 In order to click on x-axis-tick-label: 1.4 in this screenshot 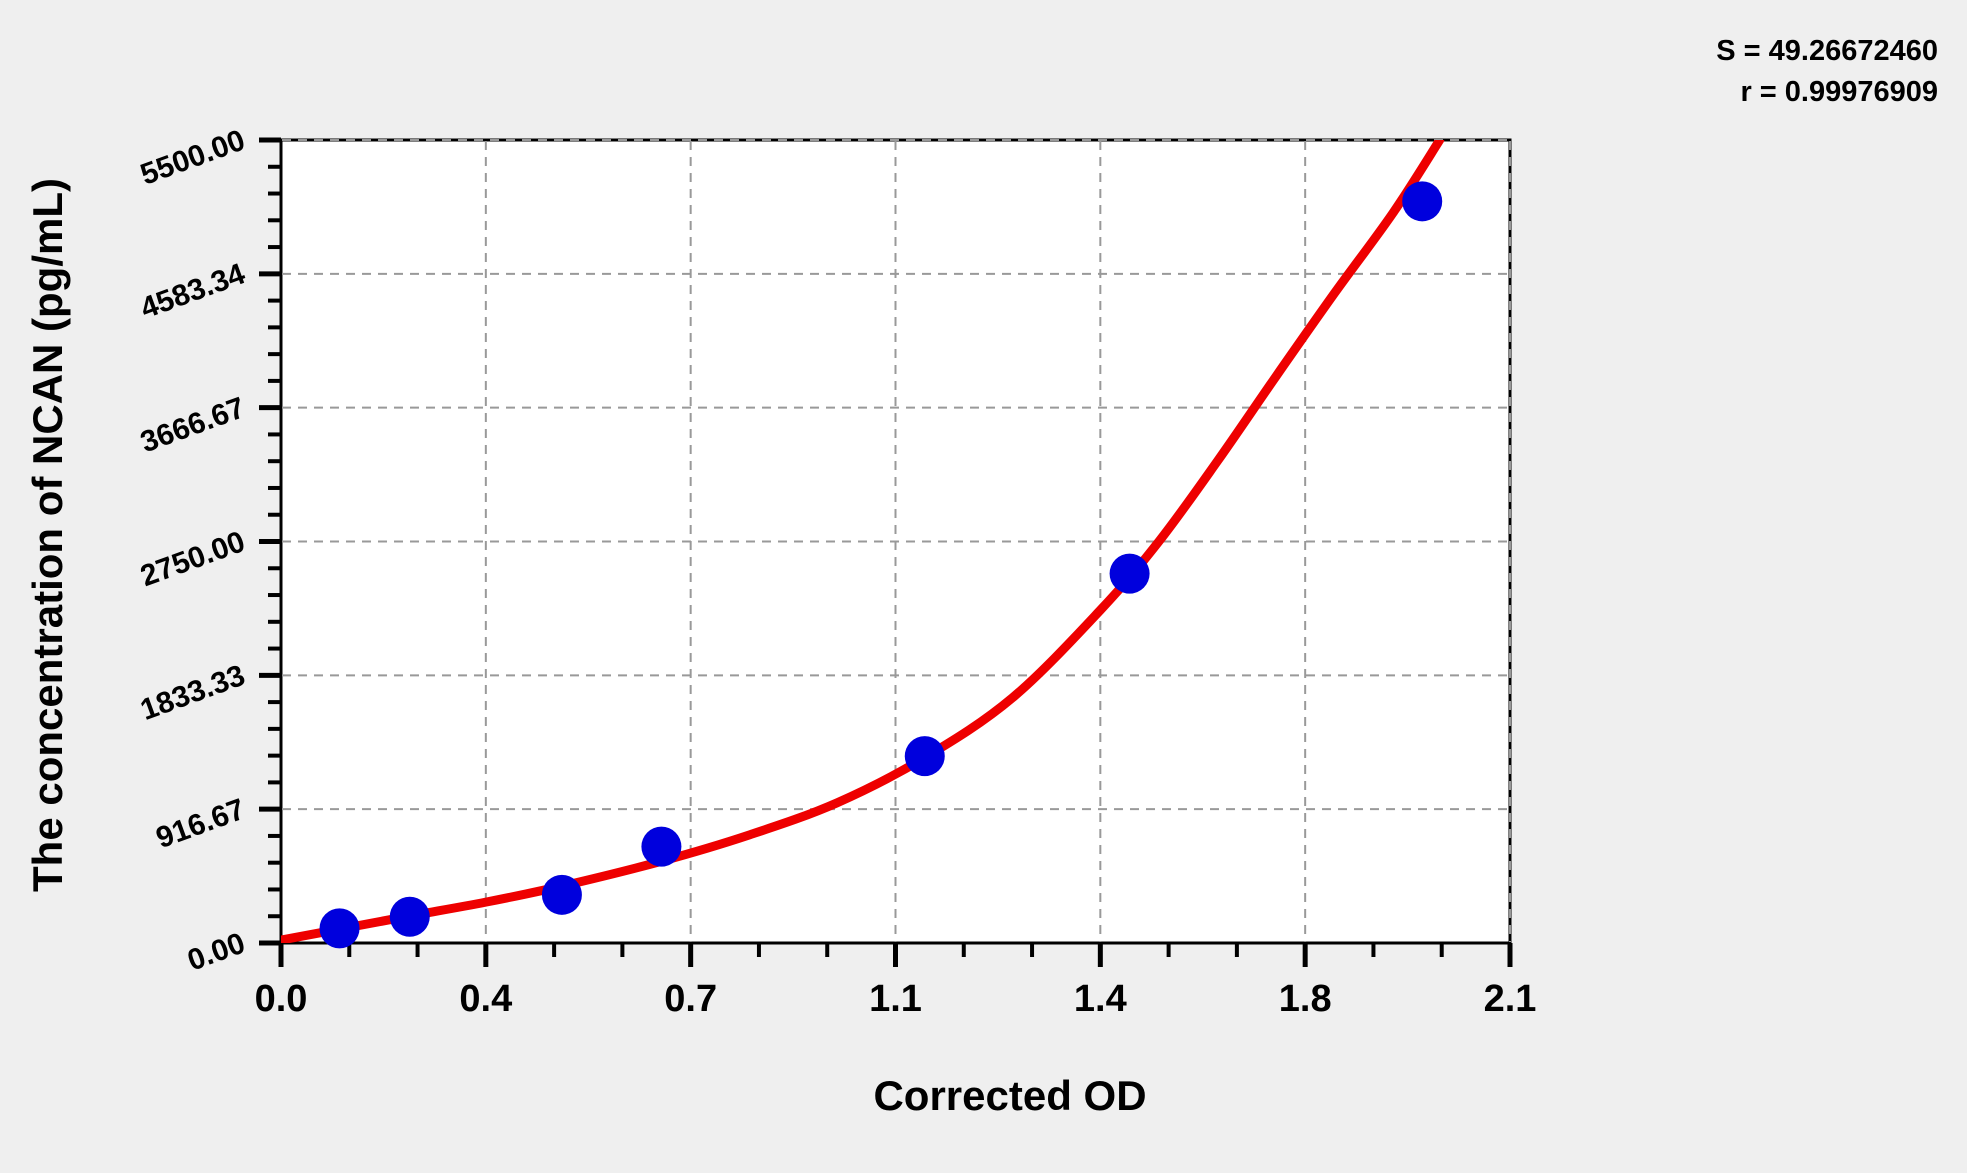, I will do `click(1100, 999)`.